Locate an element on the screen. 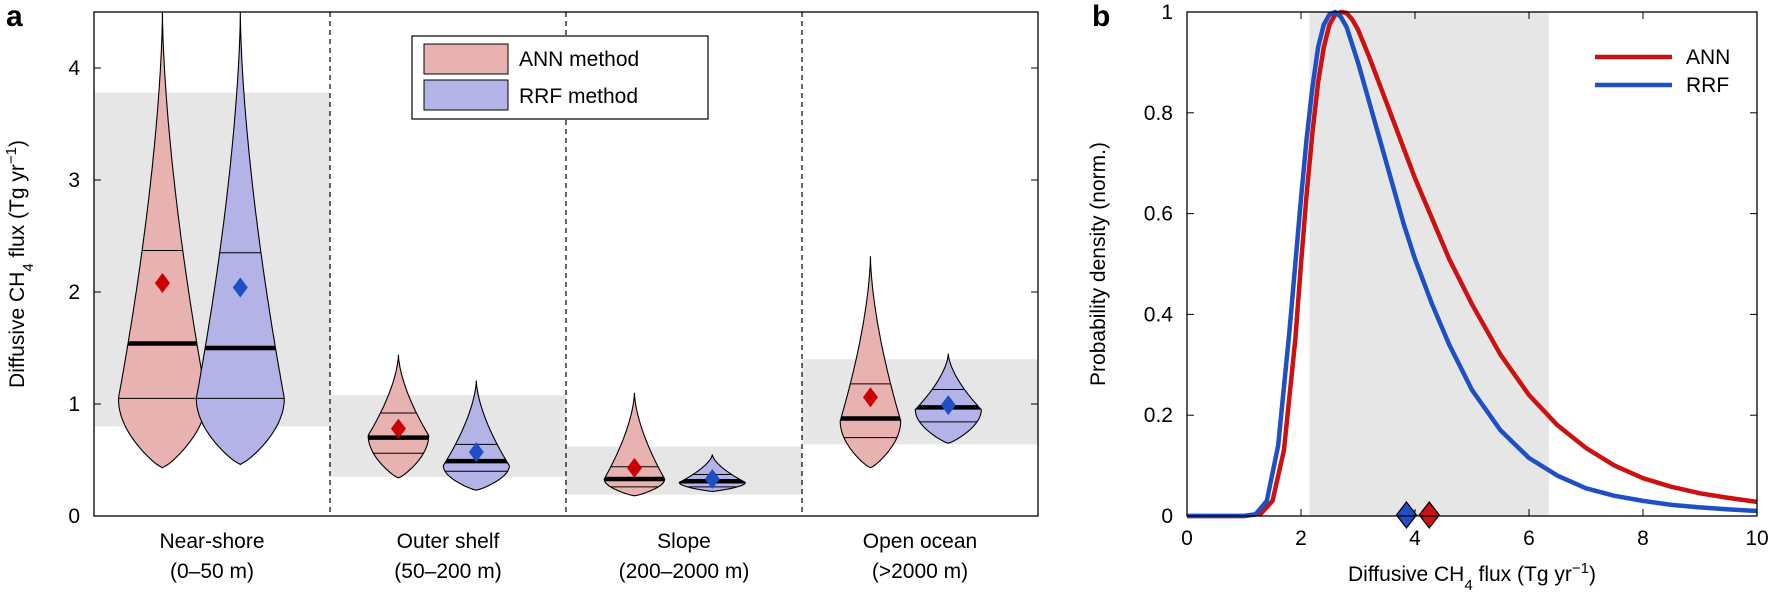  x-axis-label-b: Diffusive CH4 flux (Tg yr−1) is located at coordinates (1472, 576).